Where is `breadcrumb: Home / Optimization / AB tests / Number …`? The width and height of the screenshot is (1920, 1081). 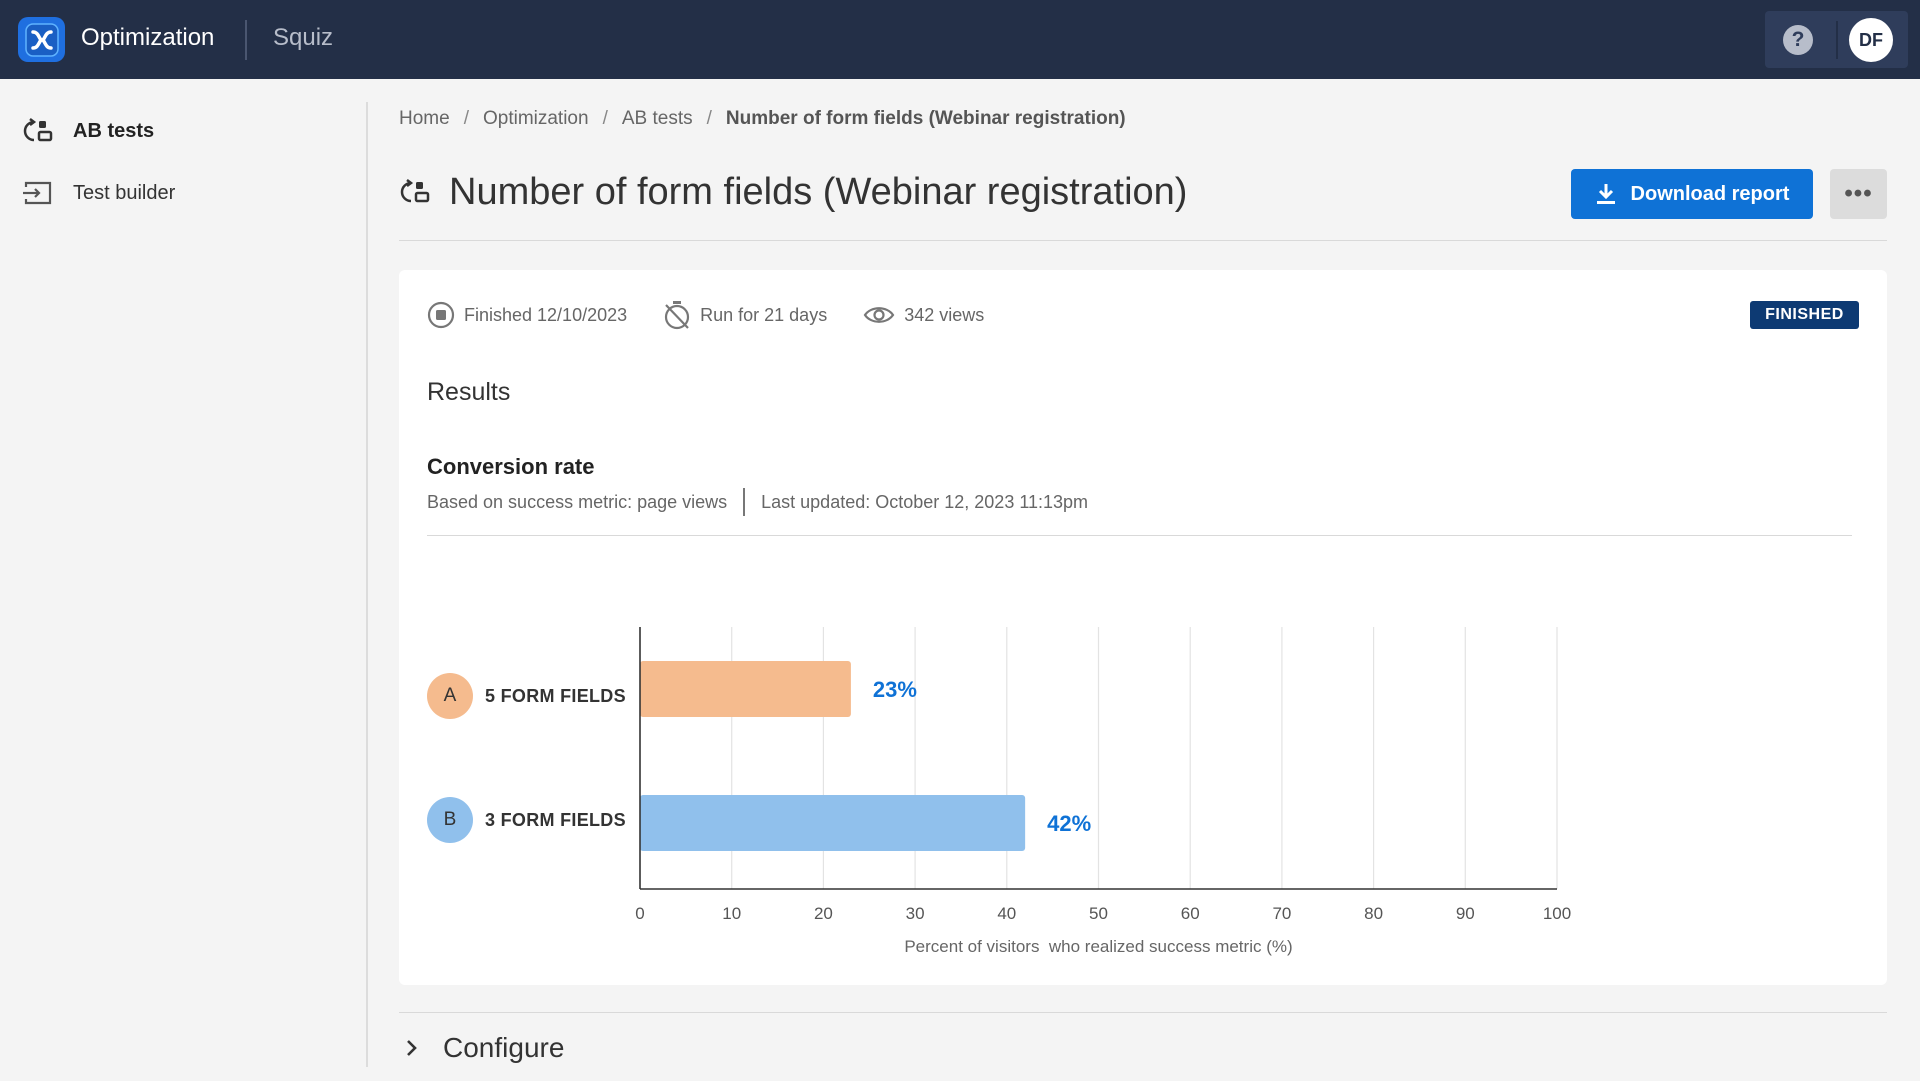 breadcrumb: Home / Optimization / AB tests / Number … is located at coordinates (762, 119).